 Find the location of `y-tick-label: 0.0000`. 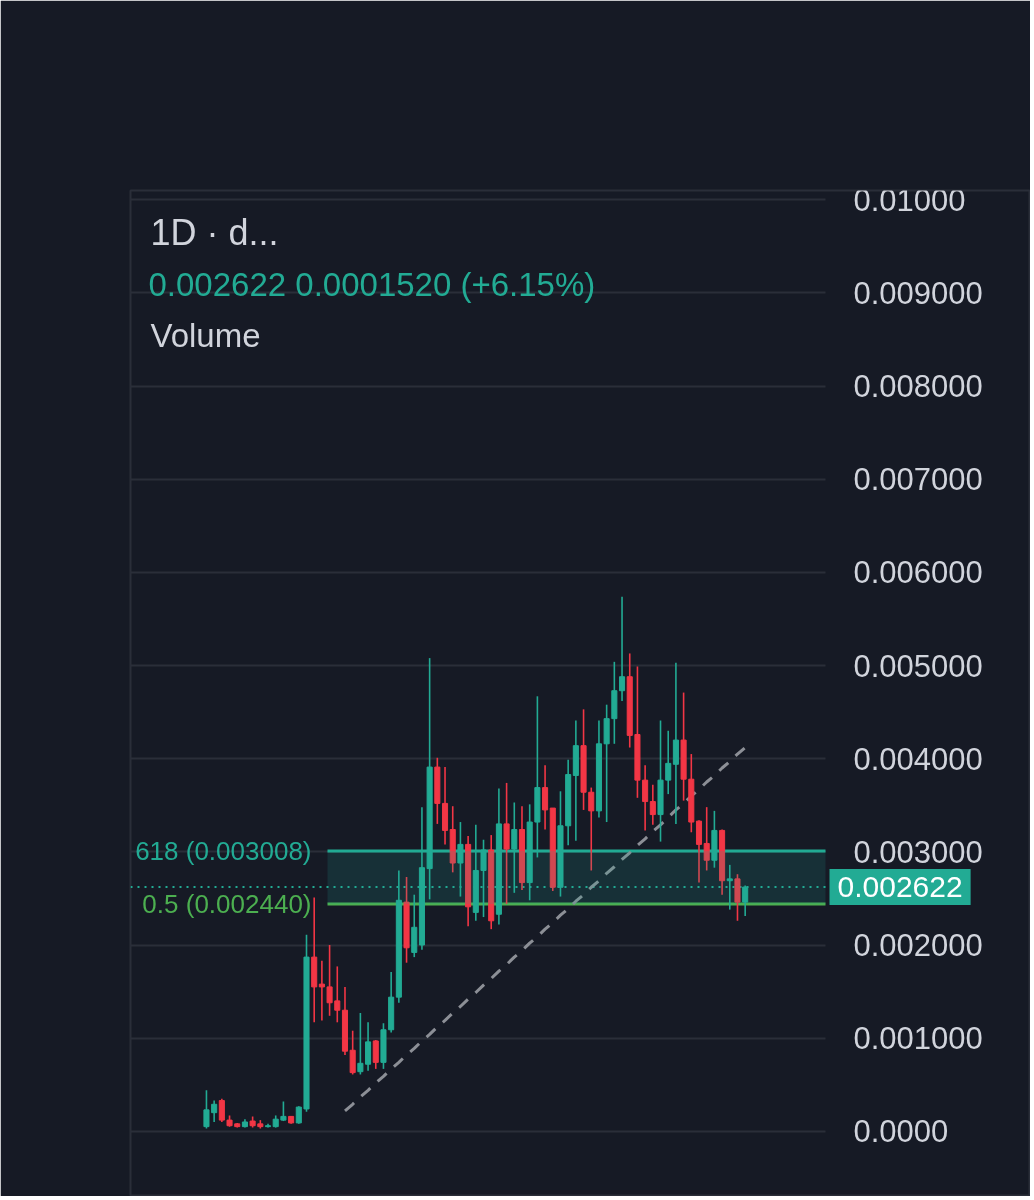

y-tick-label: 0.0000 is located at coordinates (901, 1132).